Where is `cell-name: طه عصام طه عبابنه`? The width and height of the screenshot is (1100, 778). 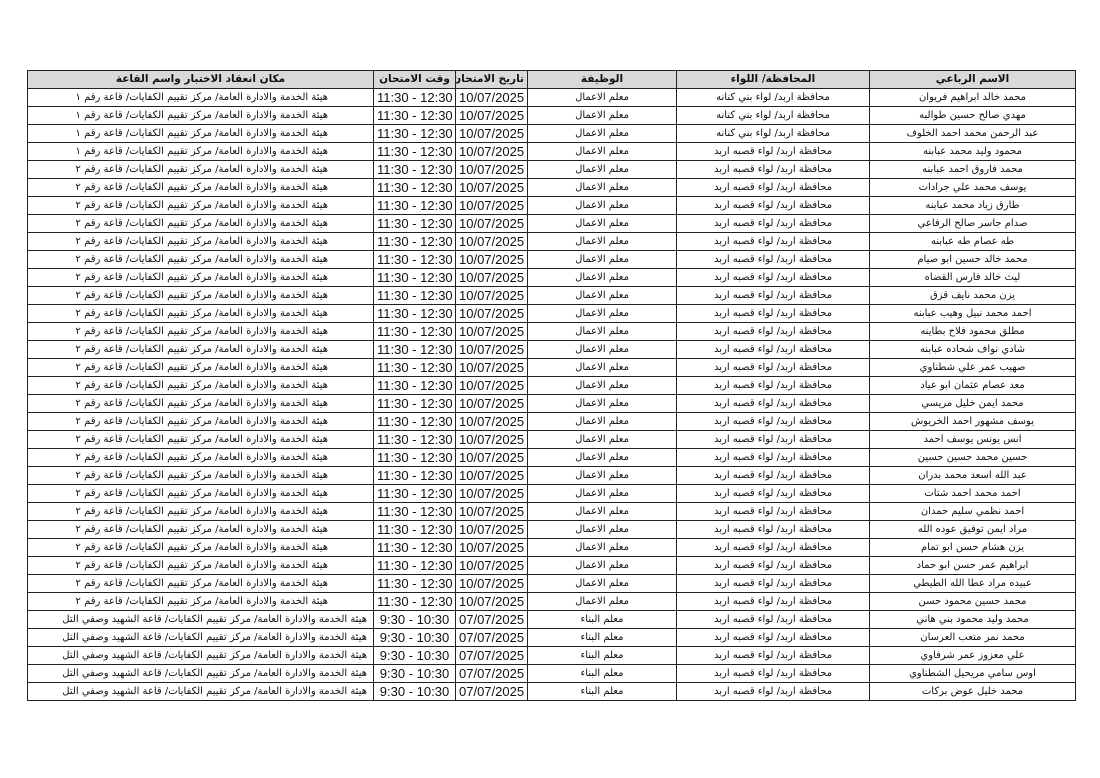
cell-name: طه عصام طه عبابنه is located at coordinates (972, 241).